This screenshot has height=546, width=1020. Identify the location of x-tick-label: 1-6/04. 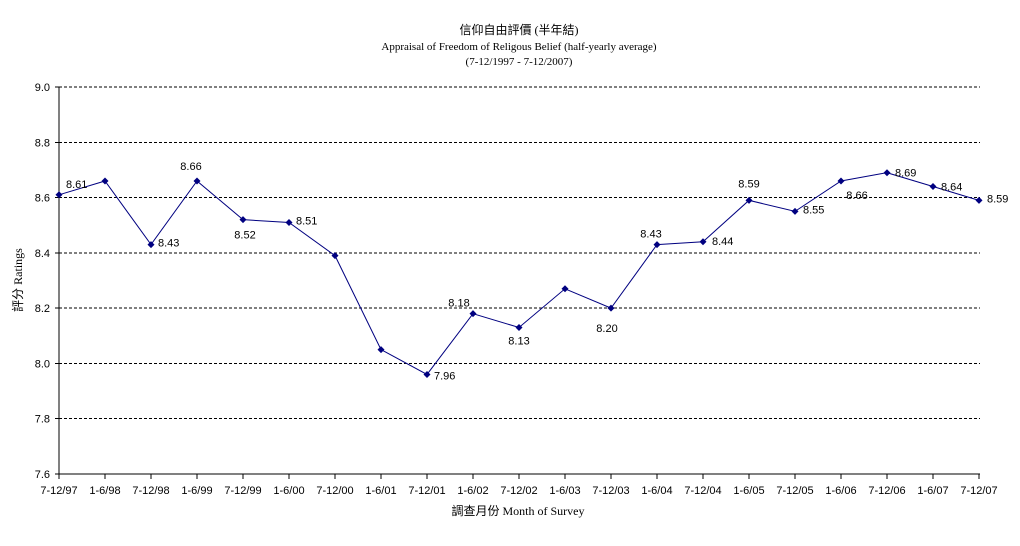
(656, 491).